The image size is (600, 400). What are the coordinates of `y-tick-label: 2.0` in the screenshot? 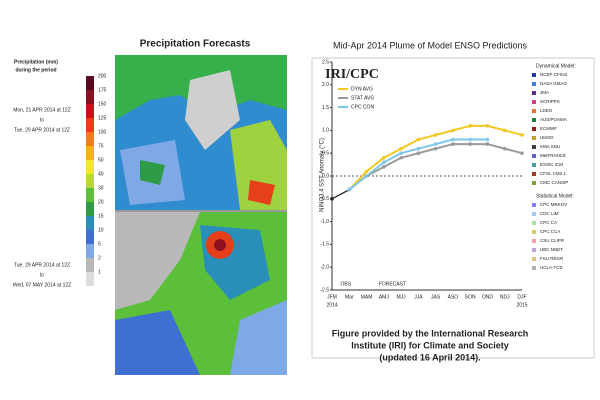 It's located at (325, 85).